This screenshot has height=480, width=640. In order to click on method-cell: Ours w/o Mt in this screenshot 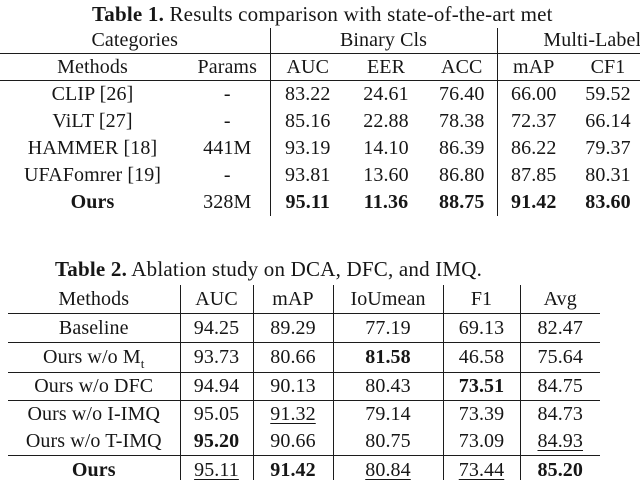, I will do `click(94, 357)`.